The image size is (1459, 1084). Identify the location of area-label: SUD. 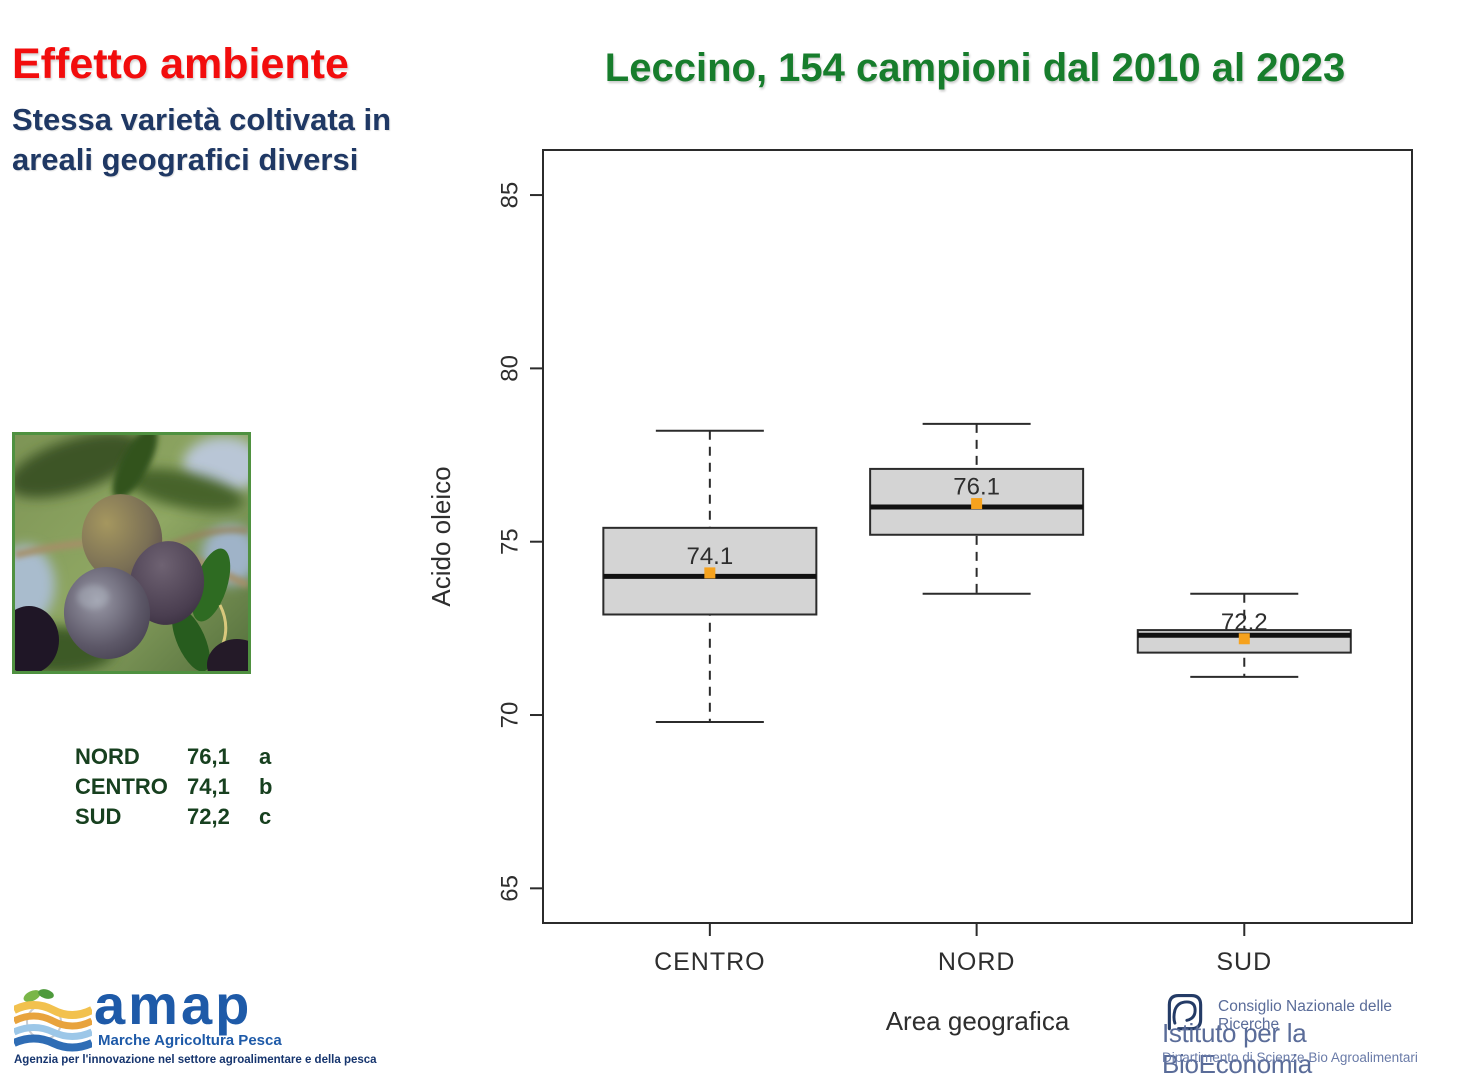
(98, 816).